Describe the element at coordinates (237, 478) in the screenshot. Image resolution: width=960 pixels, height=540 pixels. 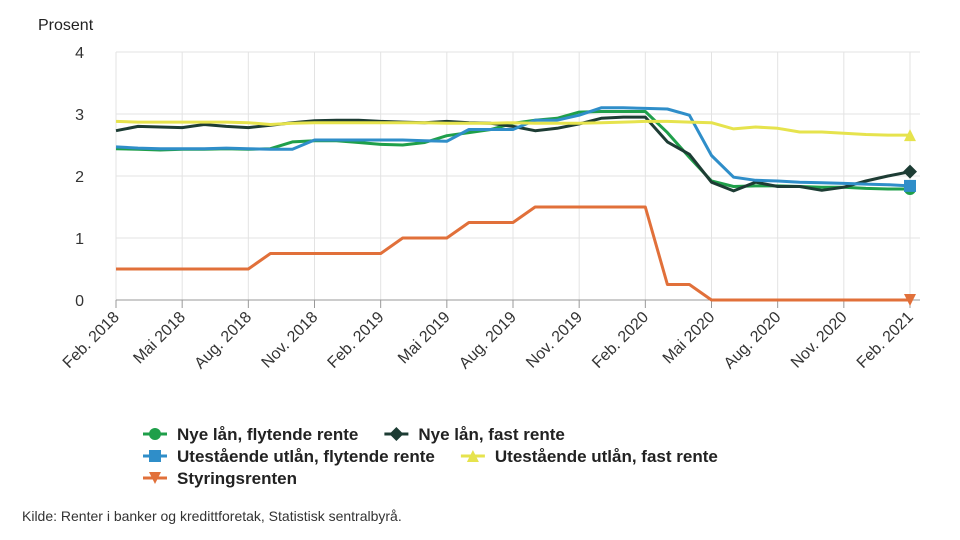
I see `legend-label: Styringsrenten` at that location.